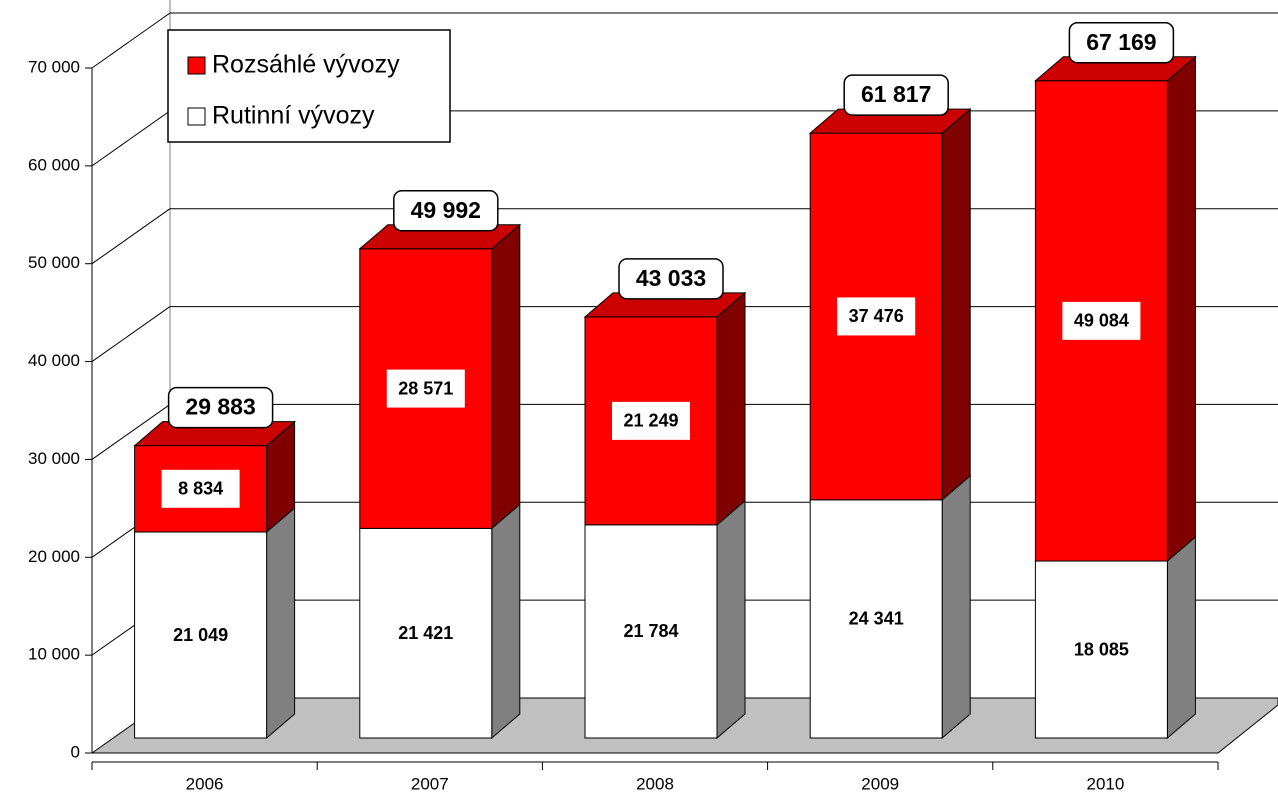 The height and width of the screenshot is (795, 1278). I want to click on legend-label: Rutinní vývozy, so click(293, 116).